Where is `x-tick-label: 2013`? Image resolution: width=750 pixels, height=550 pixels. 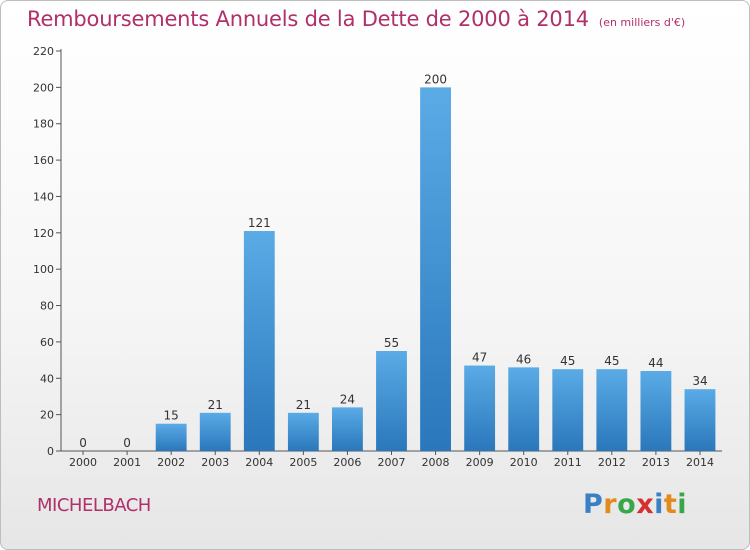 x-tick-label: 2013 is located at coordinates (656, 462).